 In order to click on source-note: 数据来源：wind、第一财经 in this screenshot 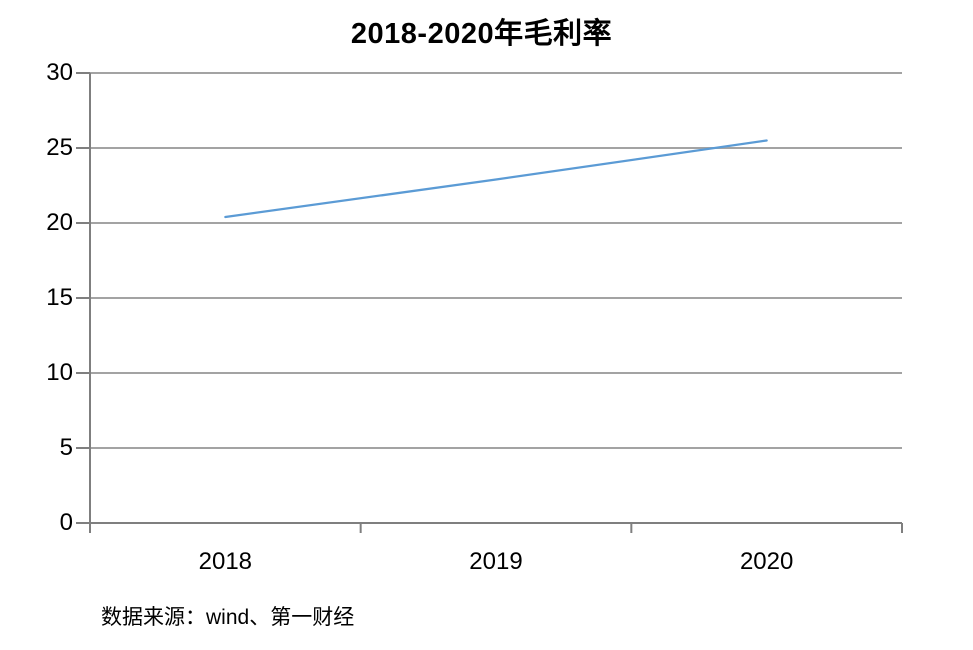, I will do `click(228, 617)`.